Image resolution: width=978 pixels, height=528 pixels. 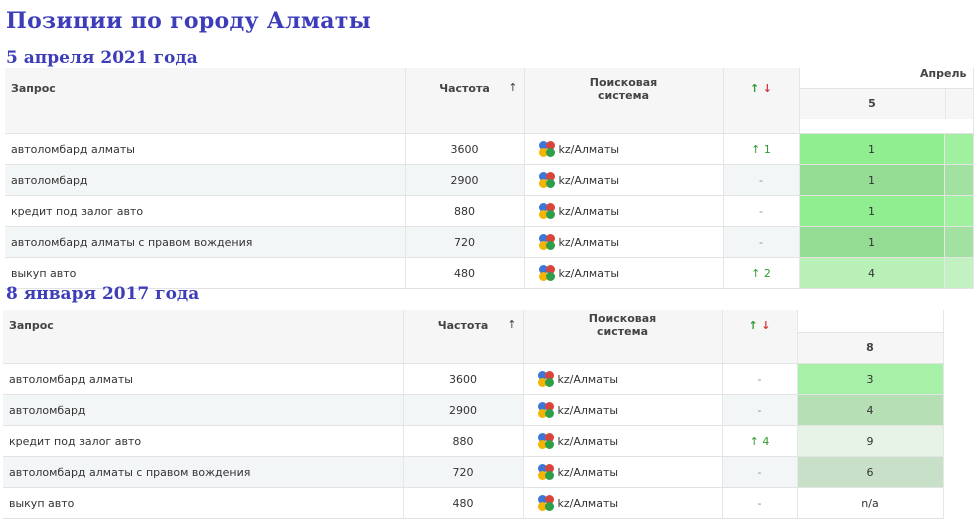 I want to click on column-header-date: Апрель 5, so click(x=886, y=101).